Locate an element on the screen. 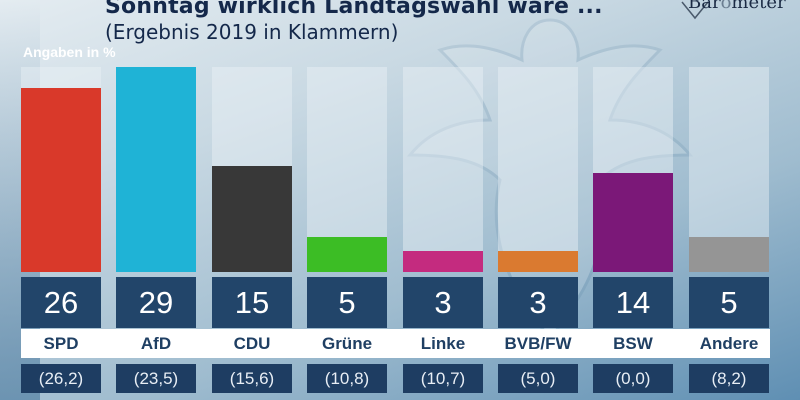 The image size is (800, 400). party-label-strip is located at coordinates (395, 343).